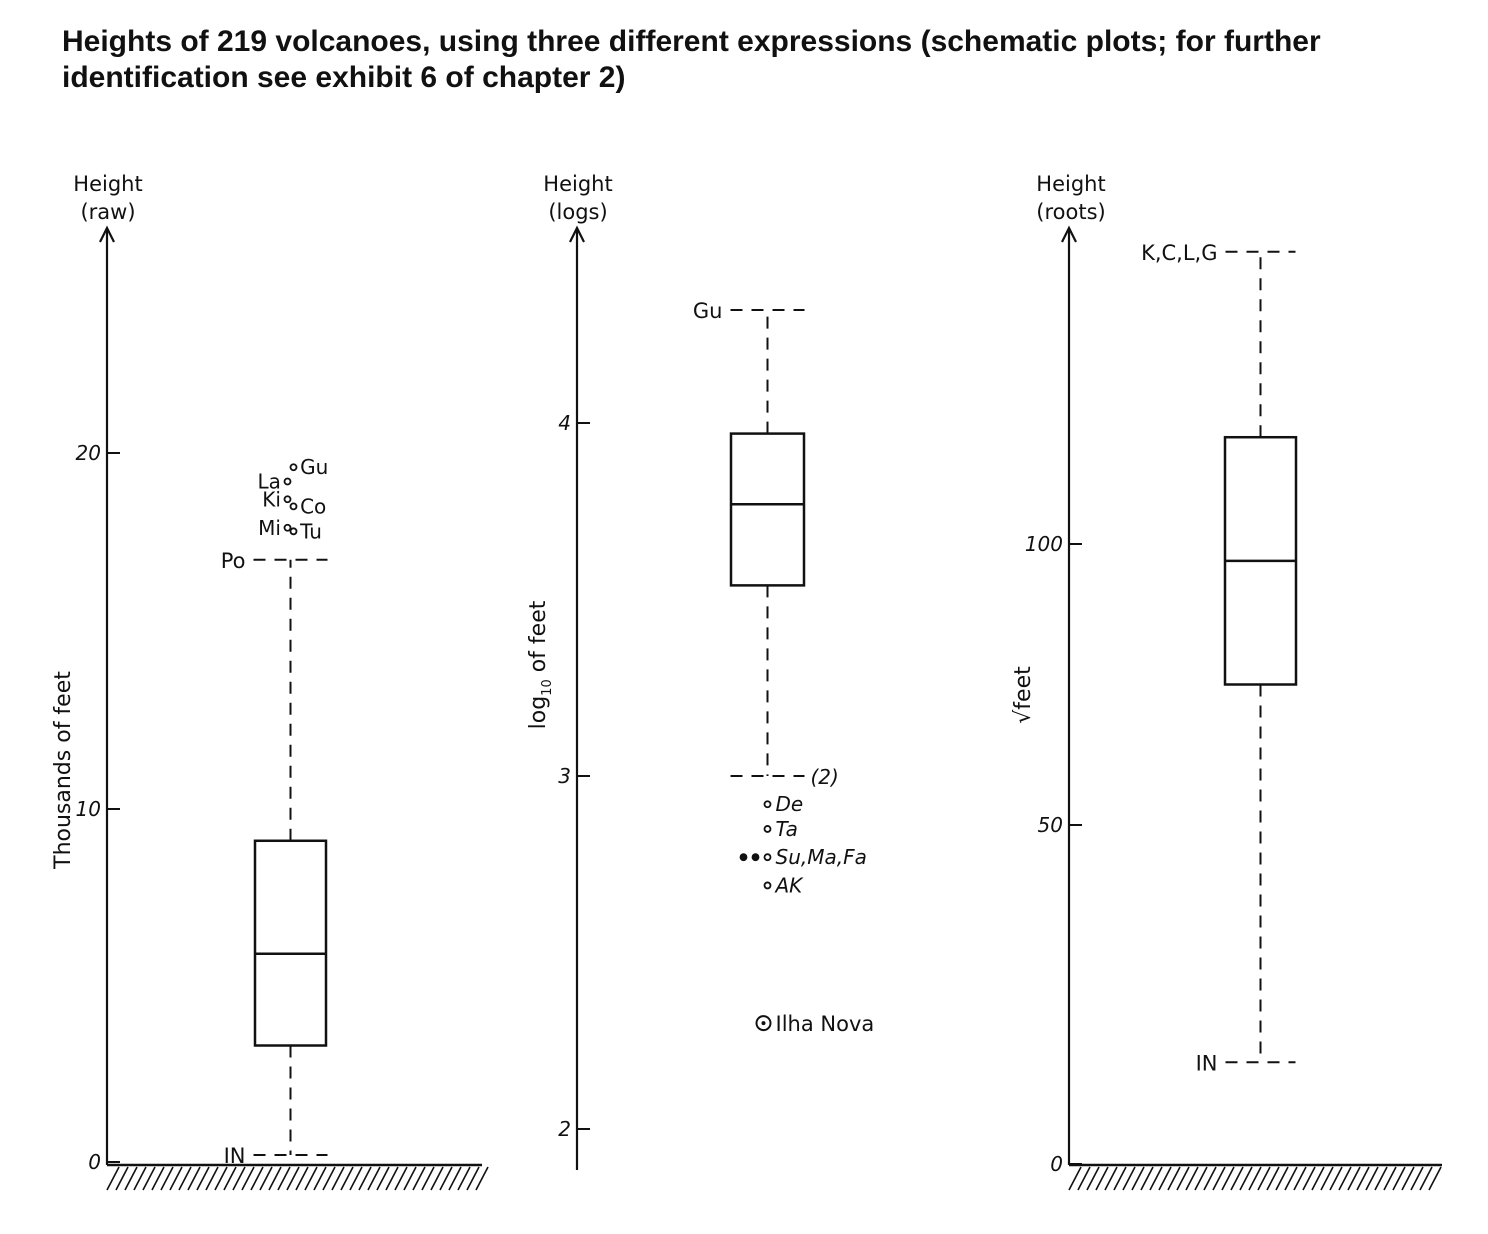 The width and height of the screenshot is (1488, 1234). What do you see at coordinates (63, 770) in the screenshot?
I see `y-axis-label: Thousands of feet` at bounding box center [63, 770].